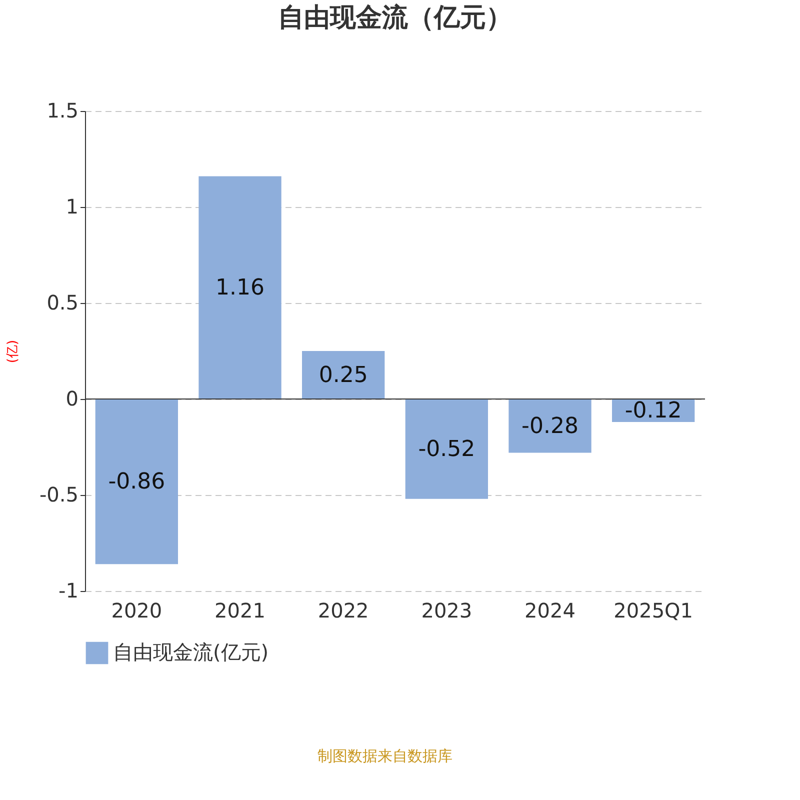 The height and width of the screenshot is (800, 800). Describe the element at coordinates (240, 610) in the screenshot. I see `x-tick-label: 2021` at that location.